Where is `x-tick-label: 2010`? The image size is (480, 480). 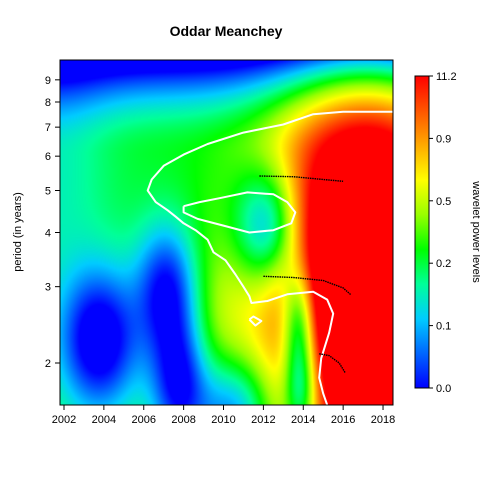
x-tick-label: 2010 is located at coordinates (223, 420).